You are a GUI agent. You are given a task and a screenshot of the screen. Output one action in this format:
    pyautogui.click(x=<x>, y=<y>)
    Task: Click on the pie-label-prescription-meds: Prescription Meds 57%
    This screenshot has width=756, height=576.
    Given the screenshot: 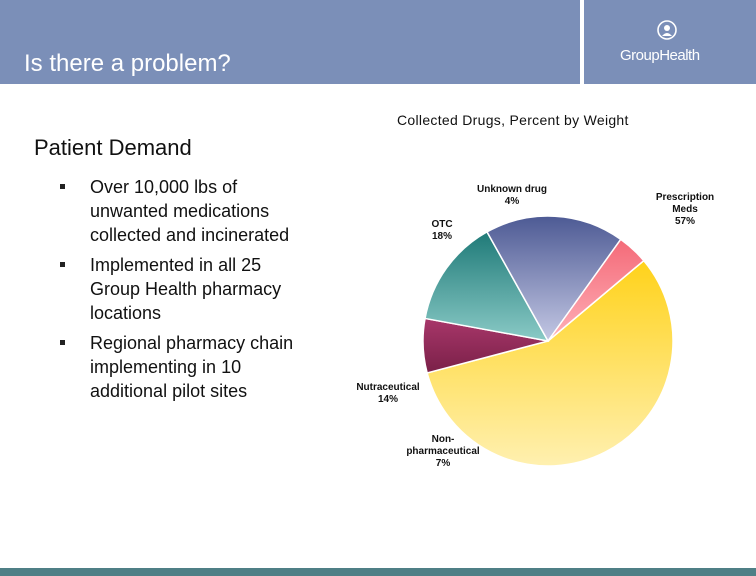 What is the action you would take?
    pyautogui.click(x=685, y=209)
    